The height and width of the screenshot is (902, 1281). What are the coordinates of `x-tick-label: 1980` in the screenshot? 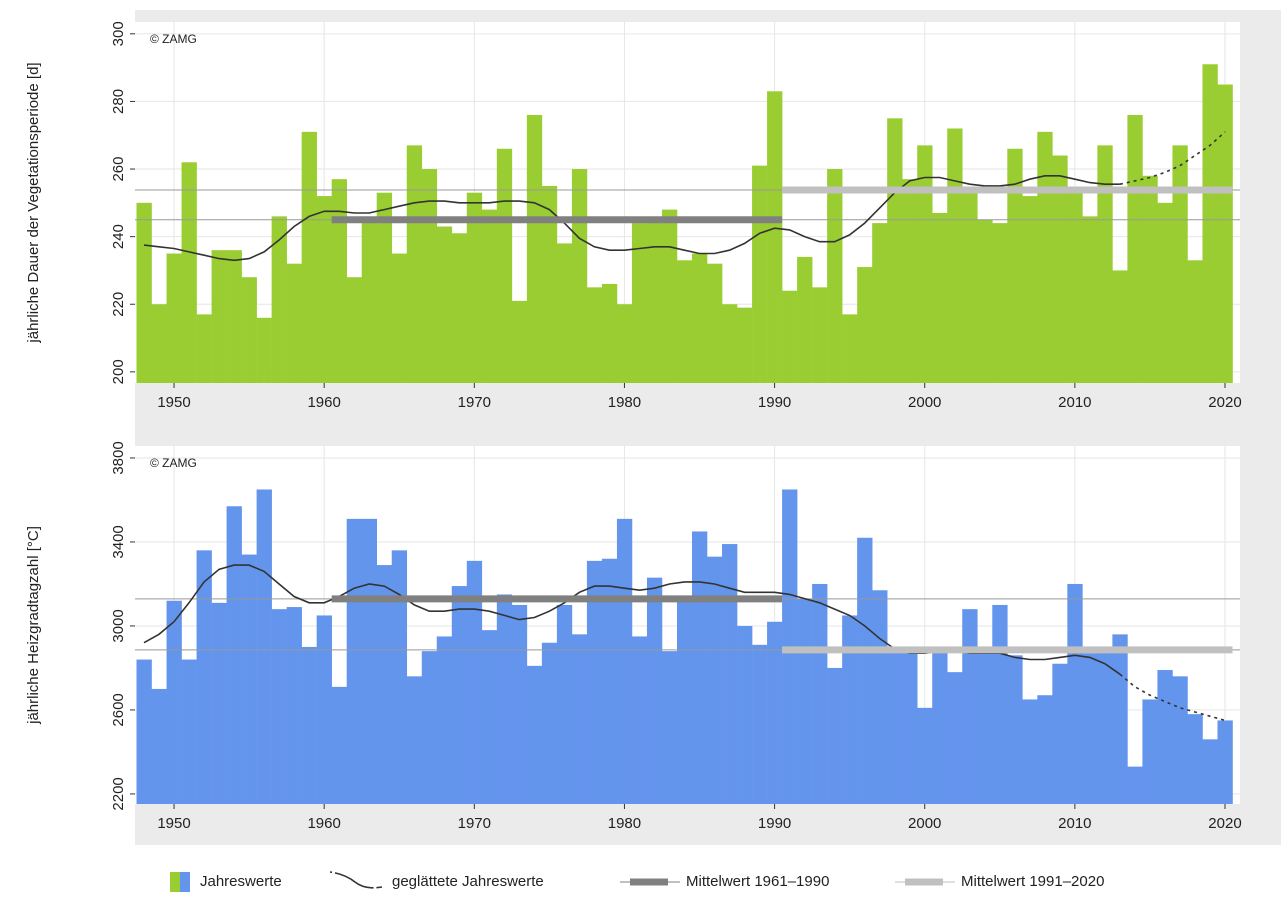 It's located at (624, 823).